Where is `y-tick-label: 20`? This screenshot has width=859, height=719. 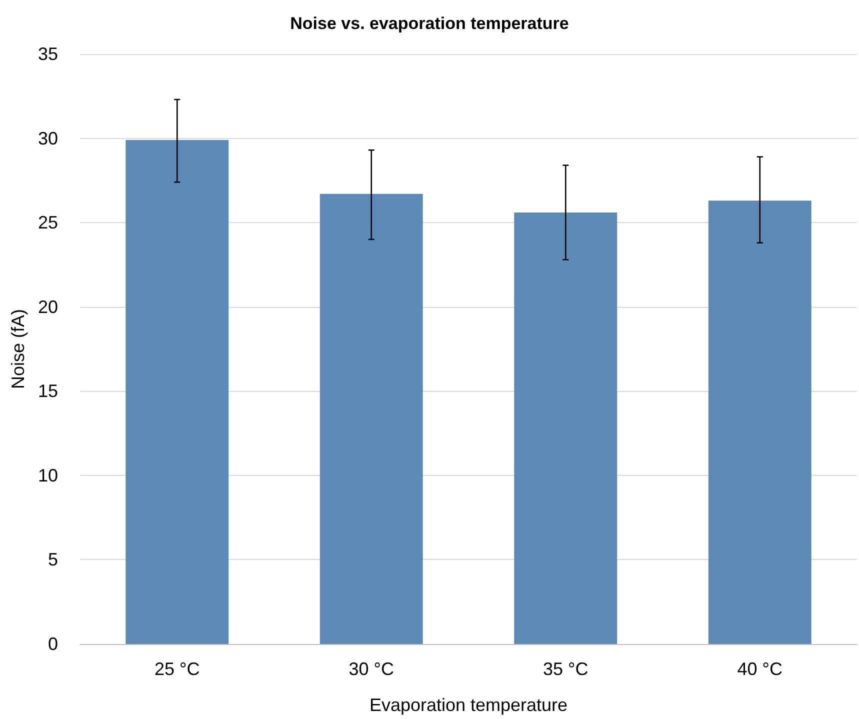 y-tick-label: 20 is located at coordinates (48, 306).